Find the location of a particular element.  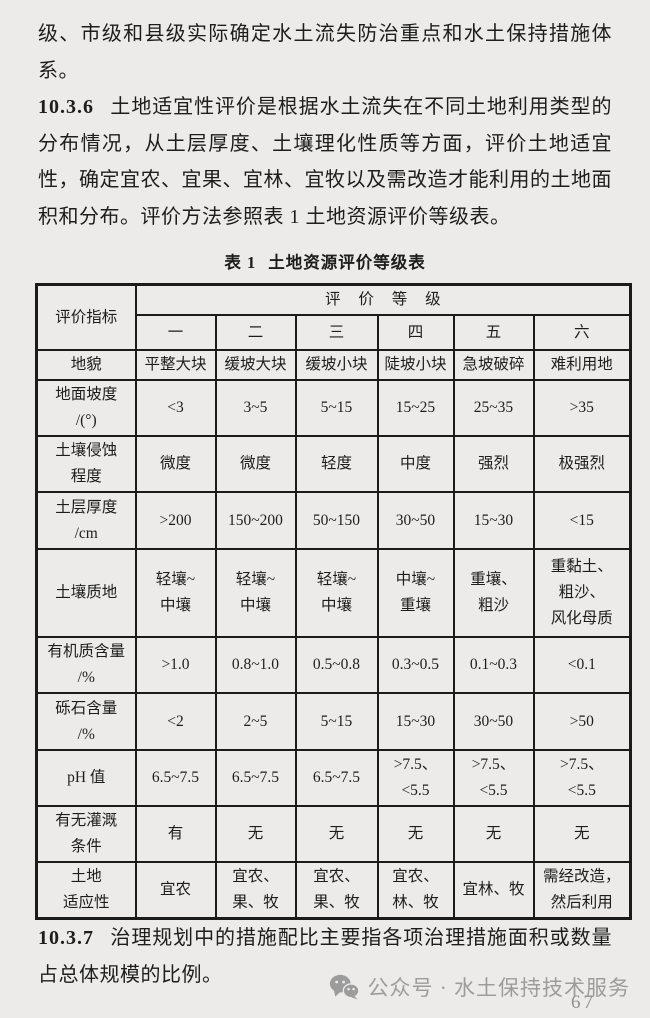

table-cell: <3 is located at coordinates (175, 408).